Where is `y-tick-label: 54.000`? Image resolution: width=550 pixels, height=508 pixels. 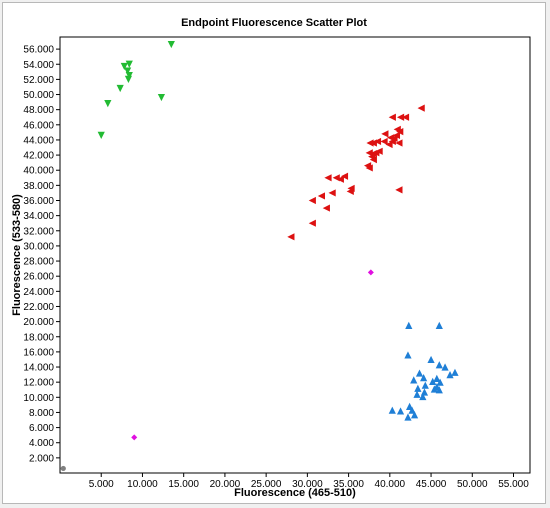
y-tick-label: 54.000 is located at coordinates (38, 65).